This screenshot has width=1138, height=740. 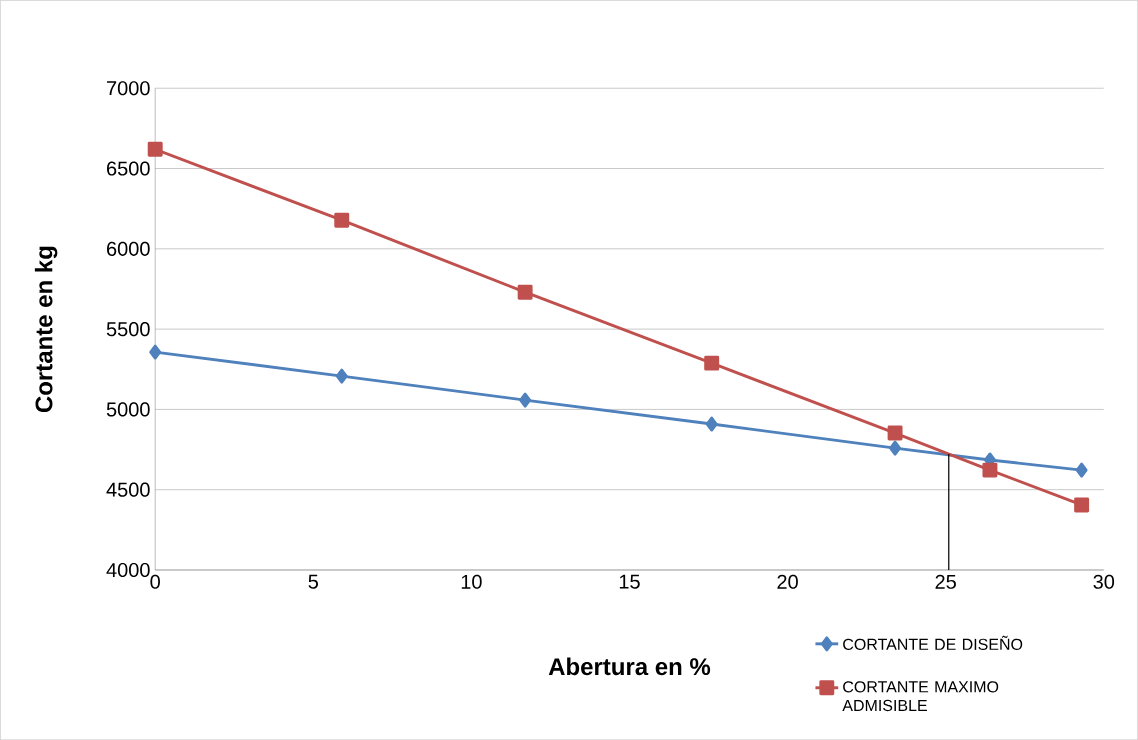 What do you see at coordinates (629, 666) in the screenshot?
I see `x-axis-title: Abertura en %` at bounding box center [629, 666].